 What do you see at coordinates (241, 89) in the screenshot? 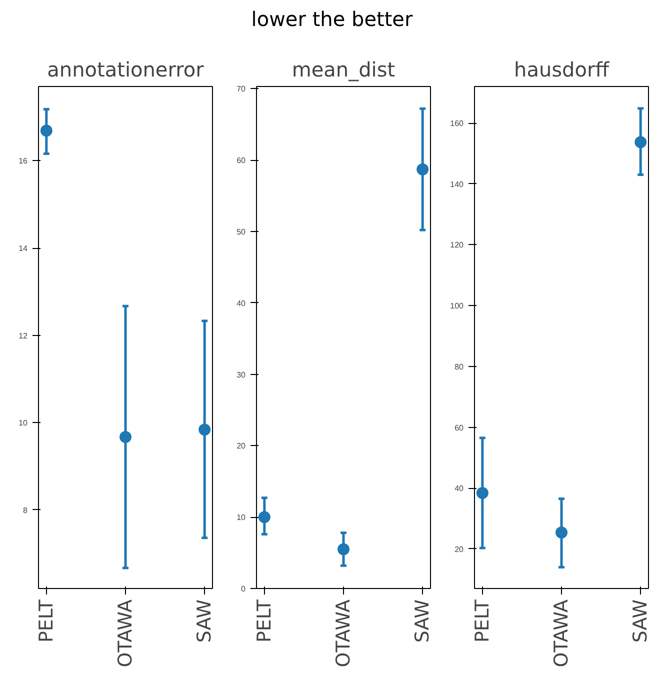
I see `y-tick-label: 70` at bounding box center [241, 89].